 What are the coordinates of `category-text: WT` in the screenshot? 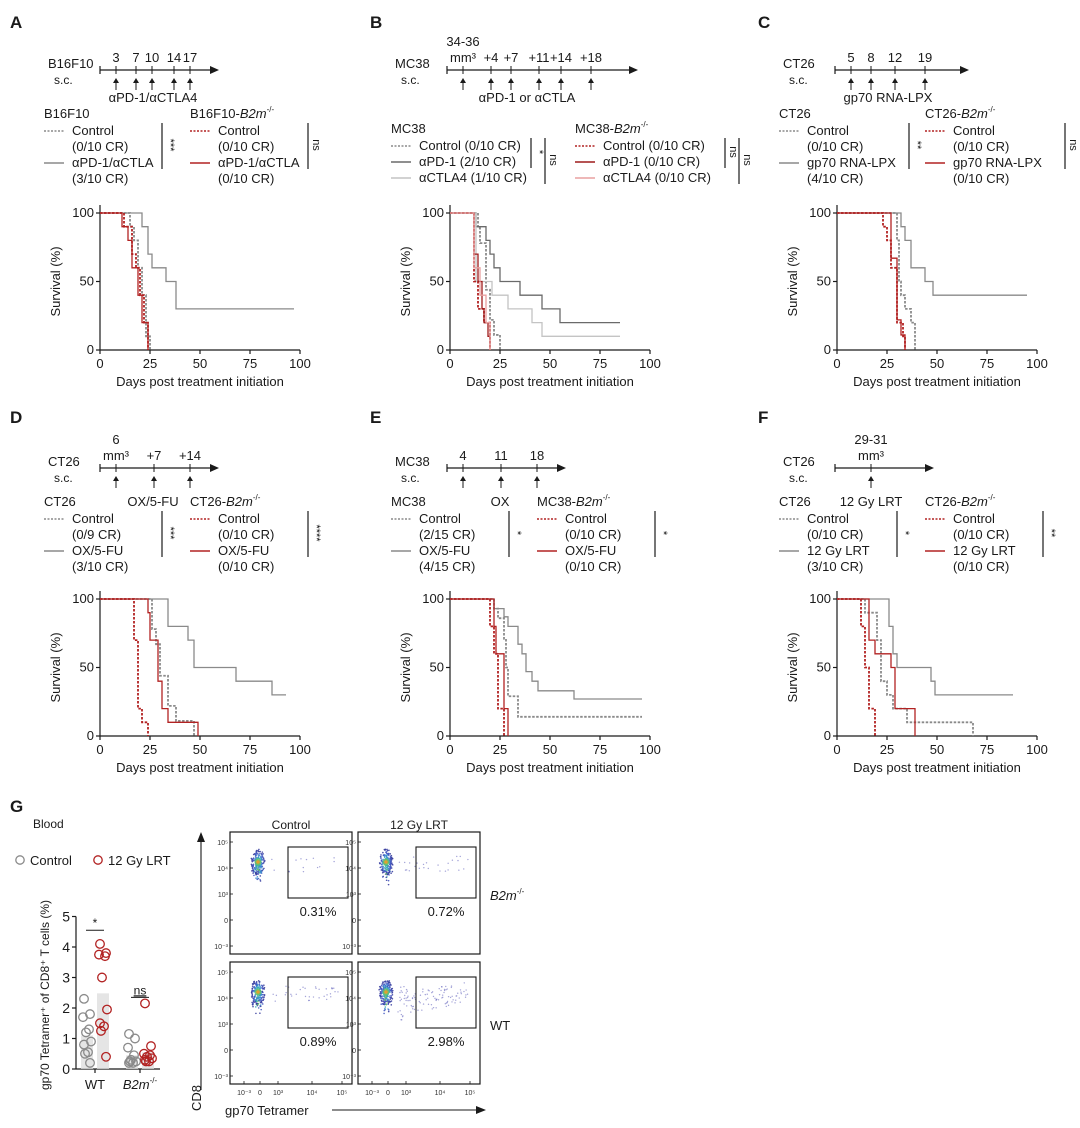 It's located at (95, 1084).